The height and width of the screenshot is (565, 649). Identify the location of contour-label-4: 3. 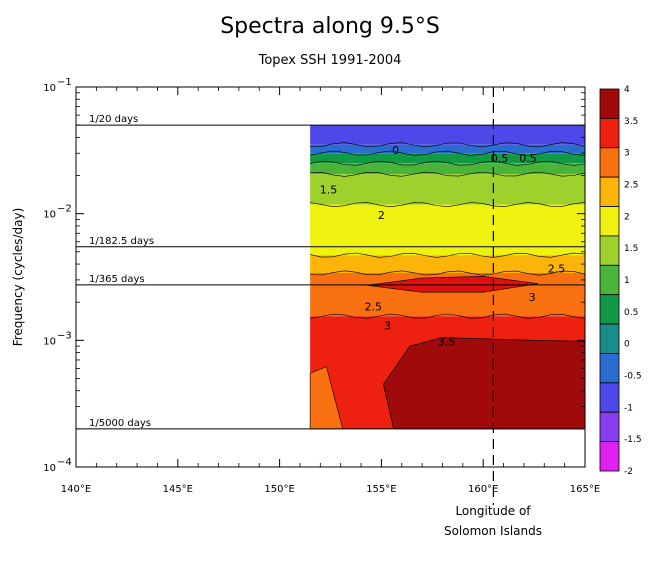
(532, 297).